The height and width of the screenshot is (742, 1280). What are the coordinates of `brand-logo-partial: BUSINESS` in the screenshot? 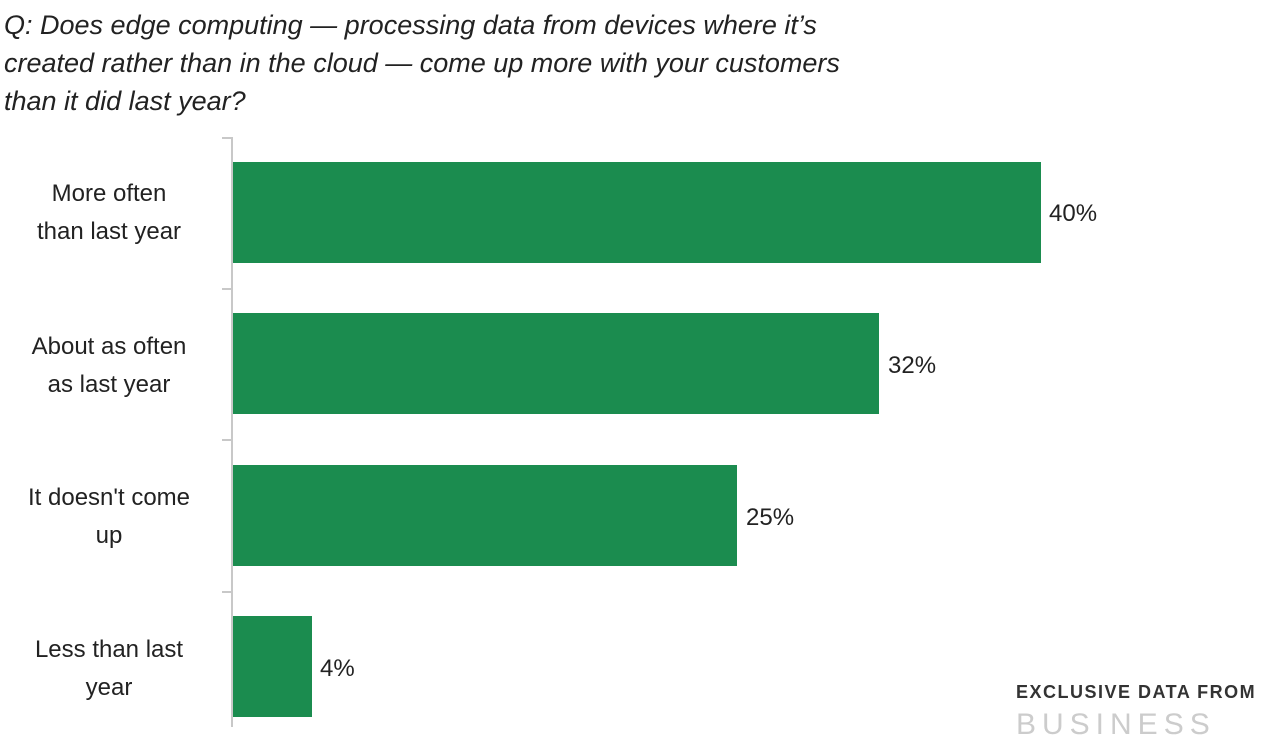 It's located at (1116, 724).